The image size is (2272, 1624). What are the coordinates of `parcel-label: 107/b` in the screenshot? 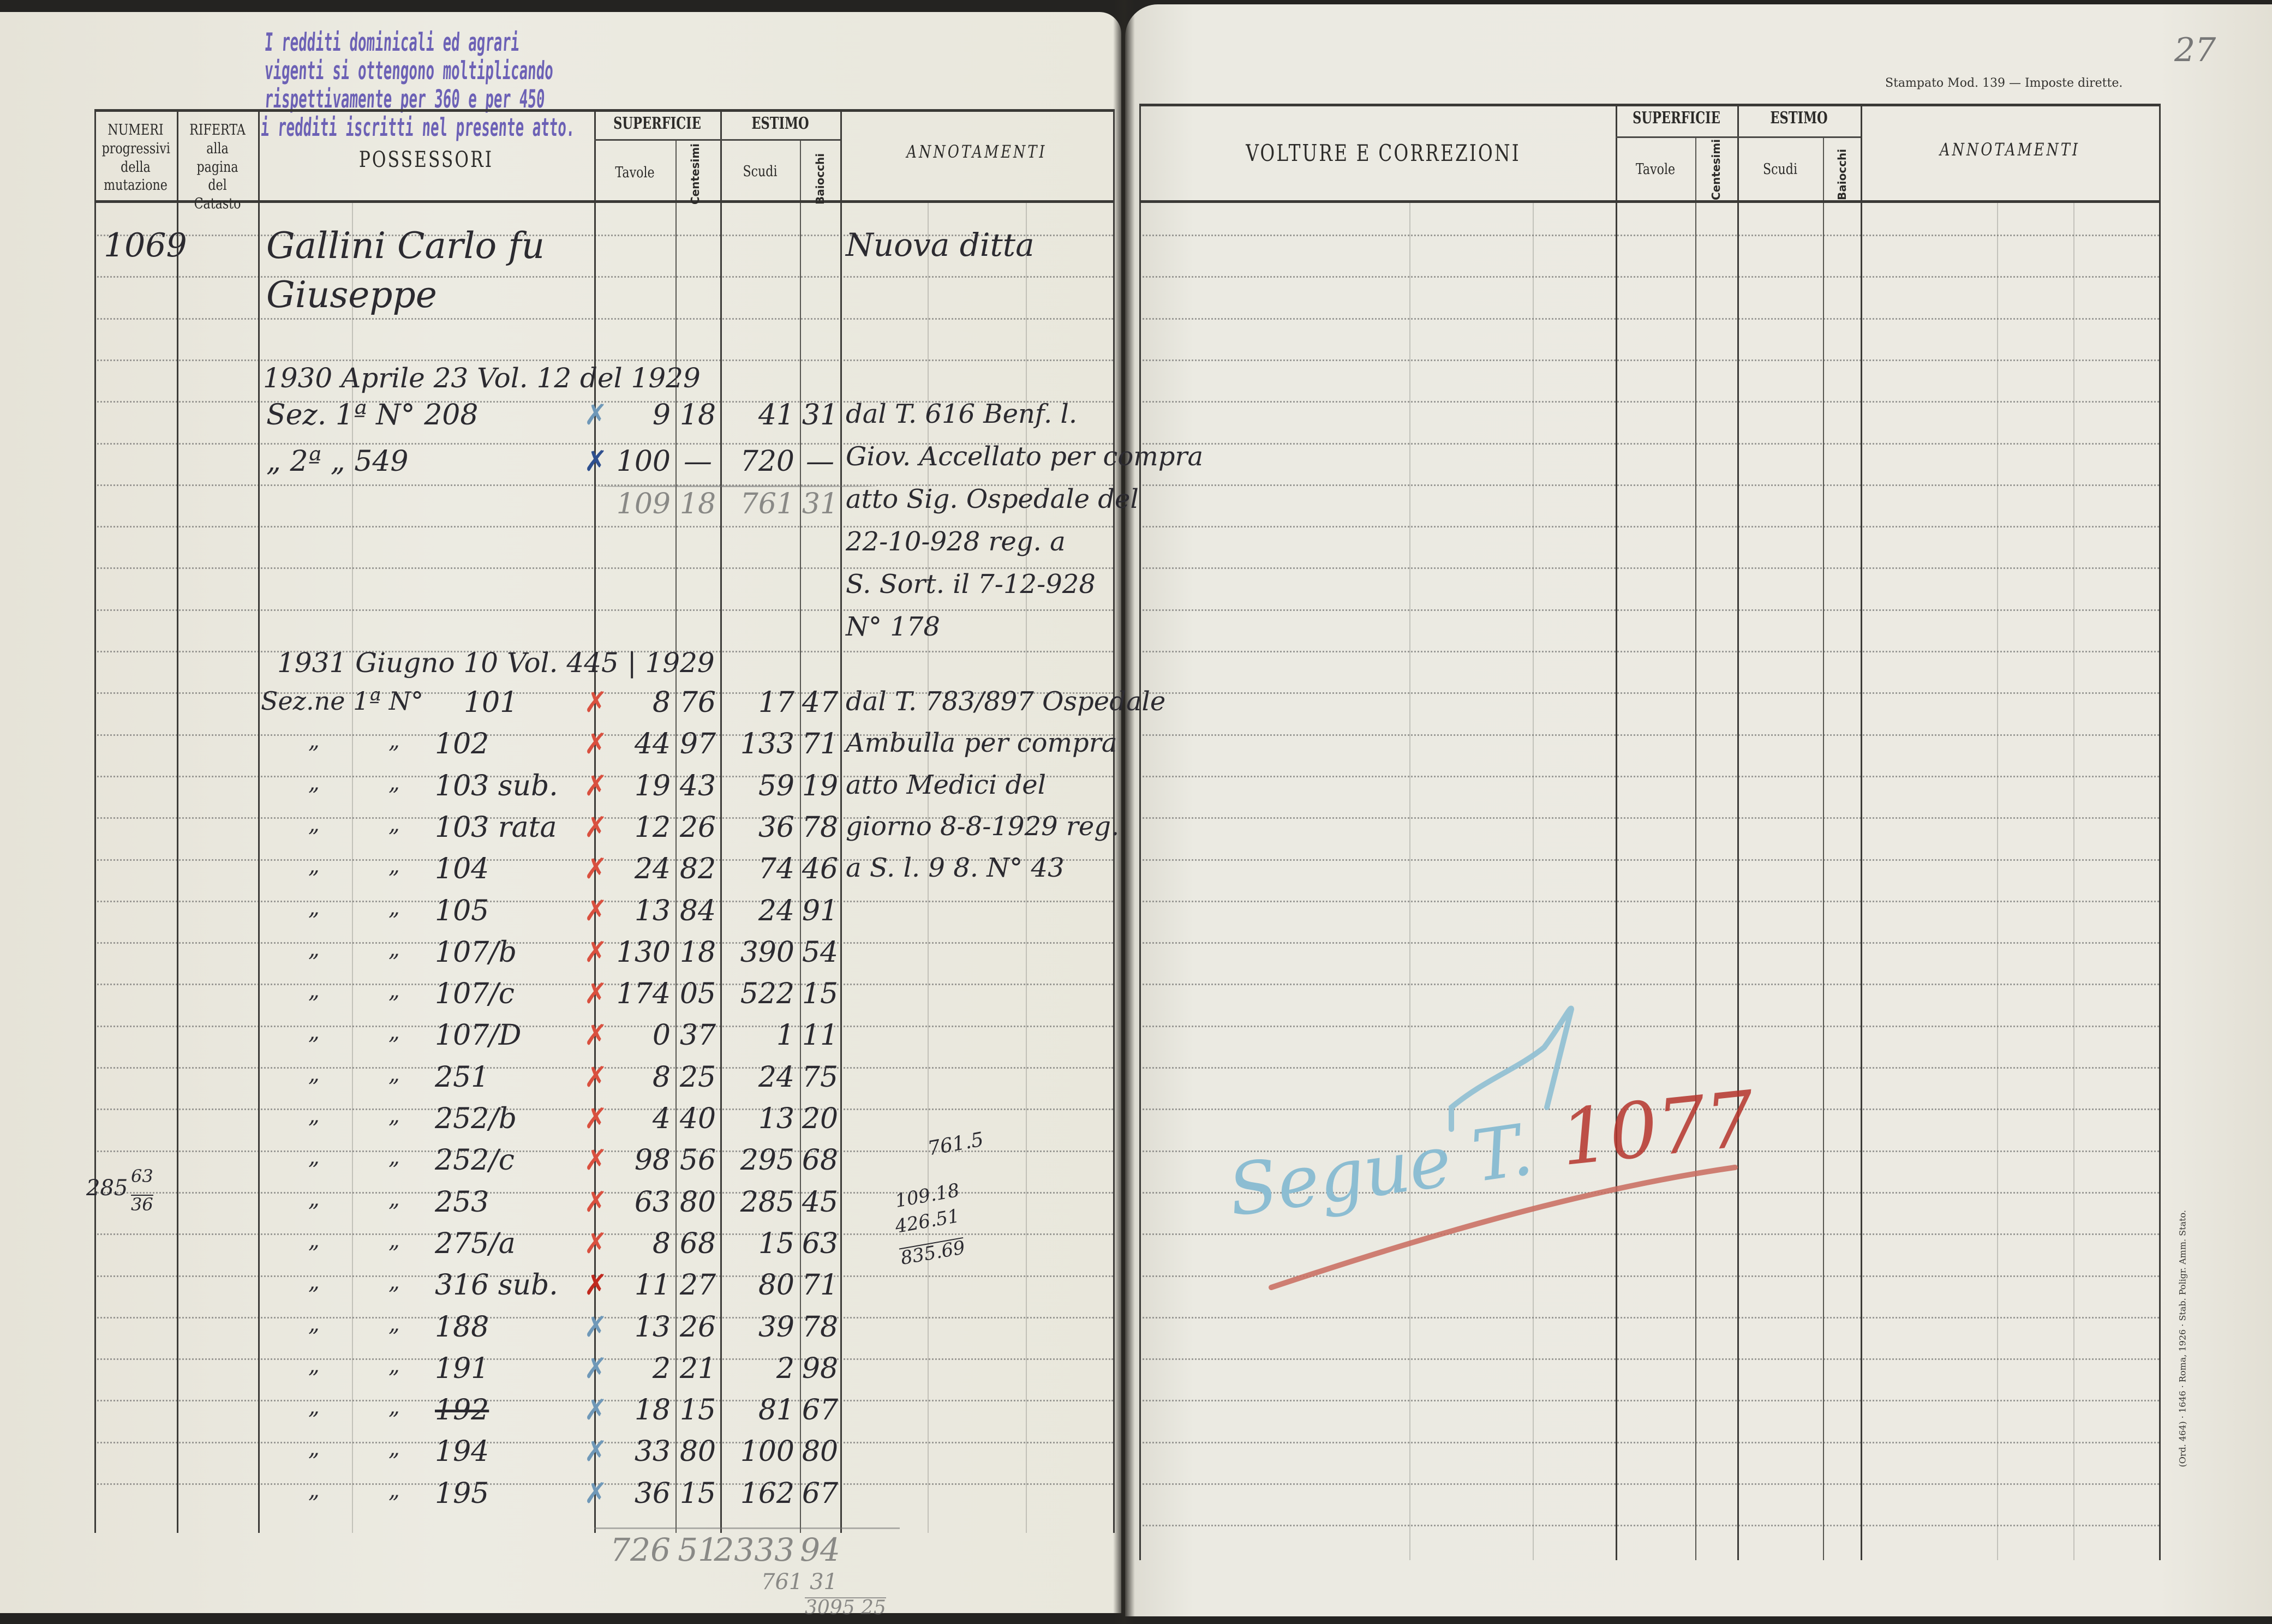 It's located at (476, 952).